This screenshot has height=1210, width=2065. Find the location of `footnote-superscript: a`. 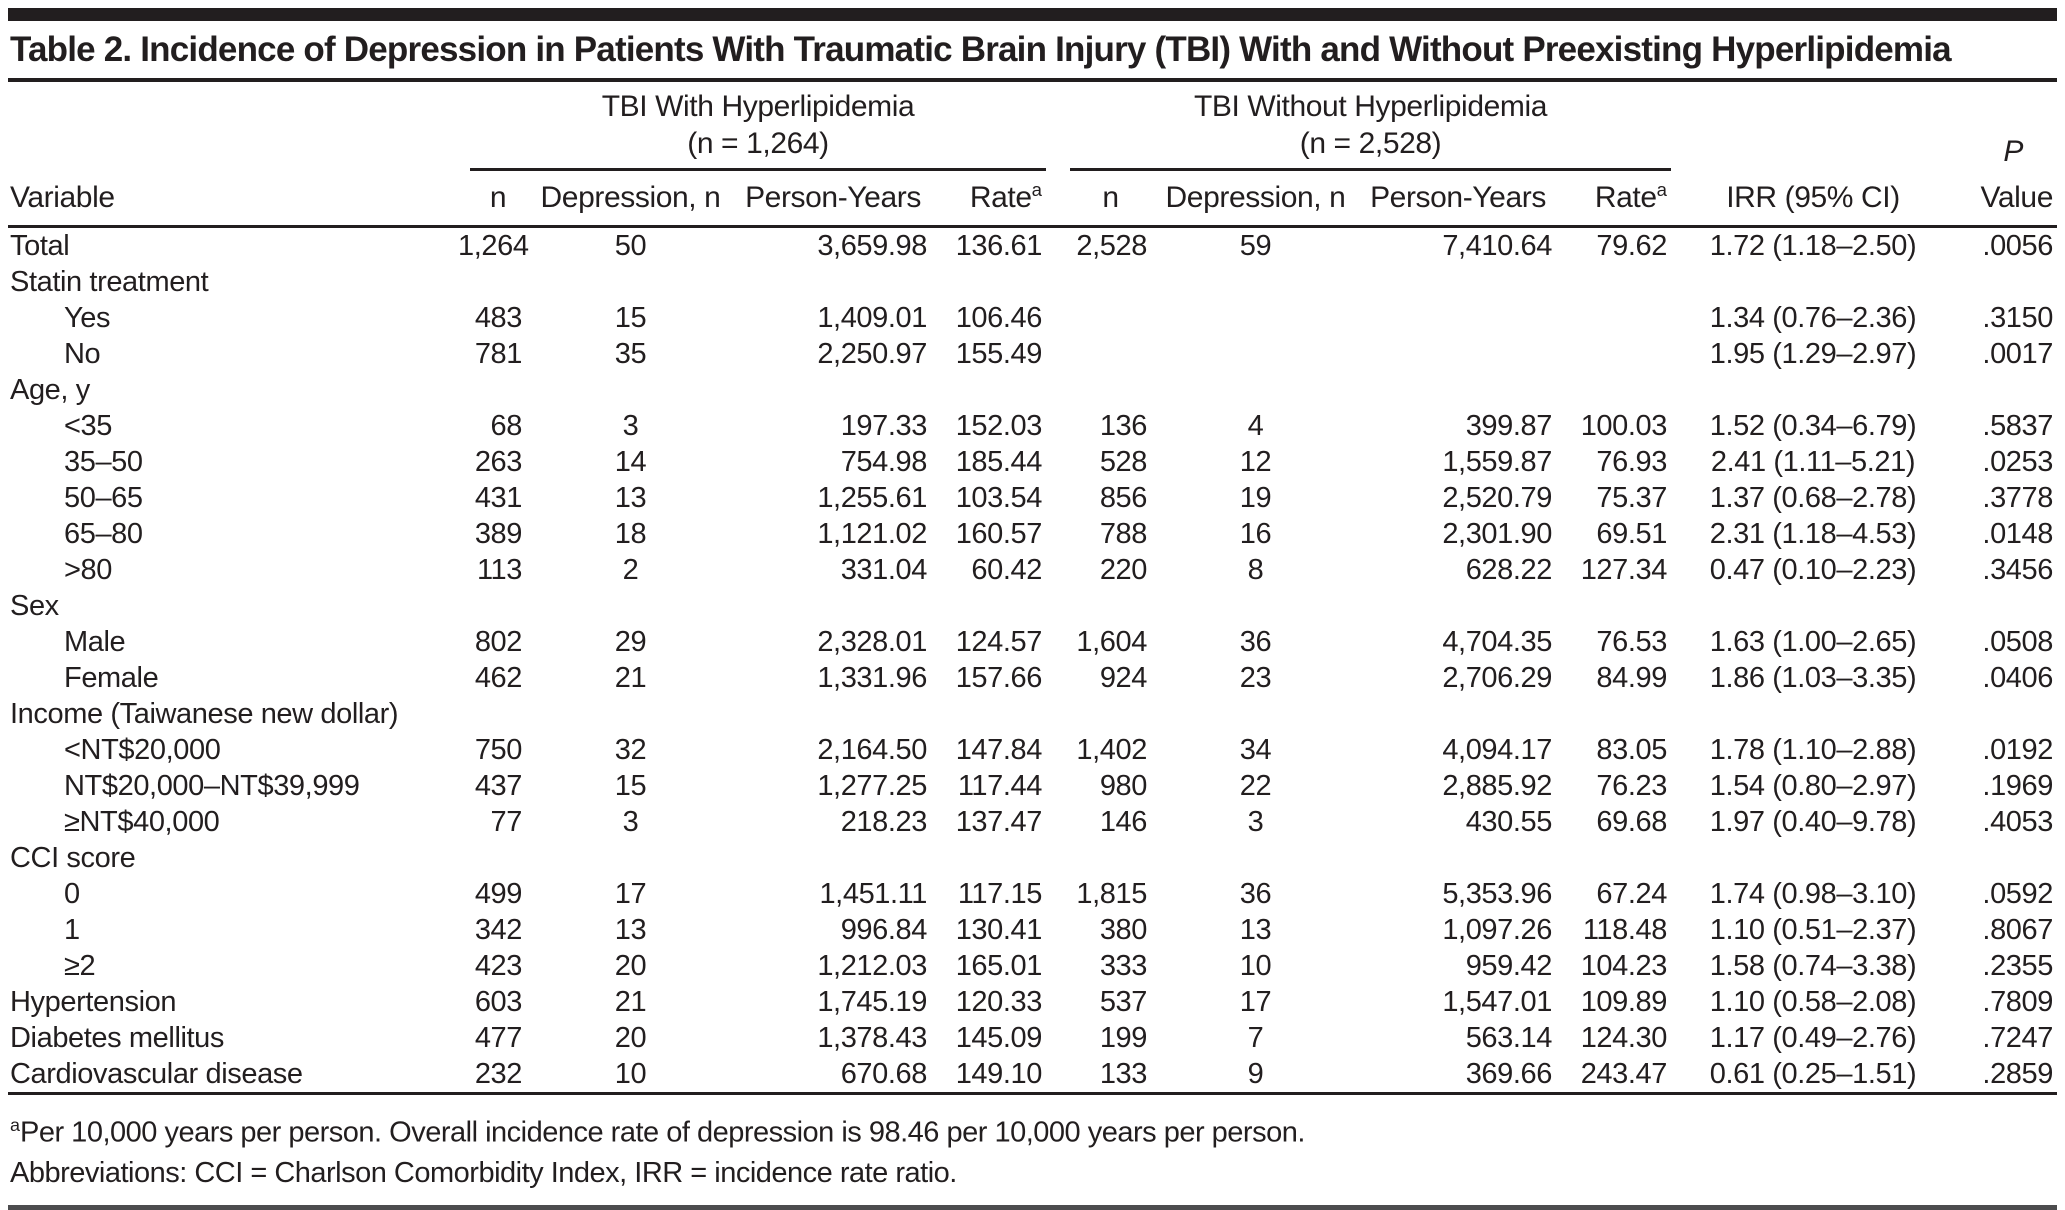

footnote-superscript: a is located at coordinates (15, 1125).